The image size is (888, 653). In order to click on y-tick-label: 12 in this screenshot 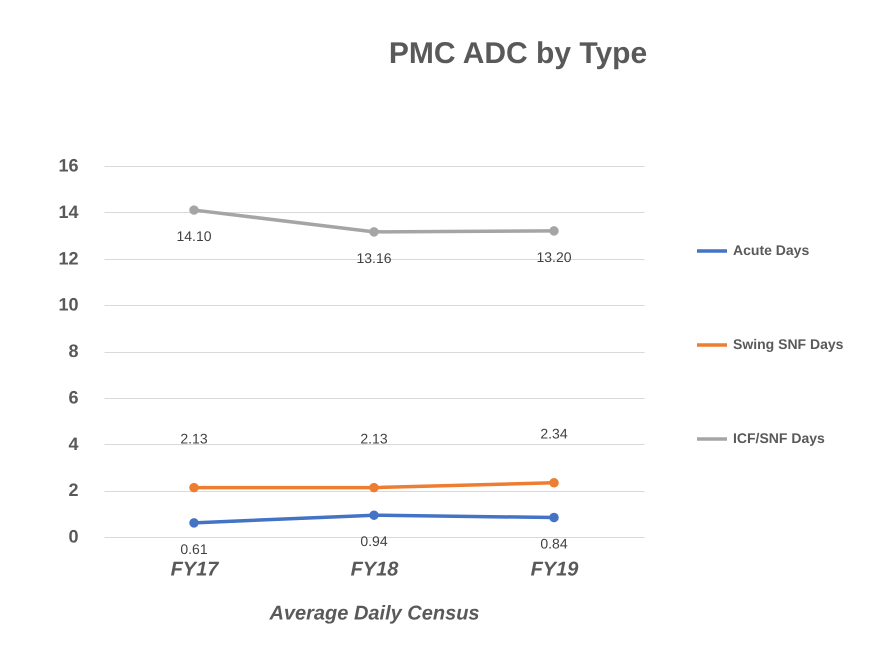, I will do `click(68, 258)`.